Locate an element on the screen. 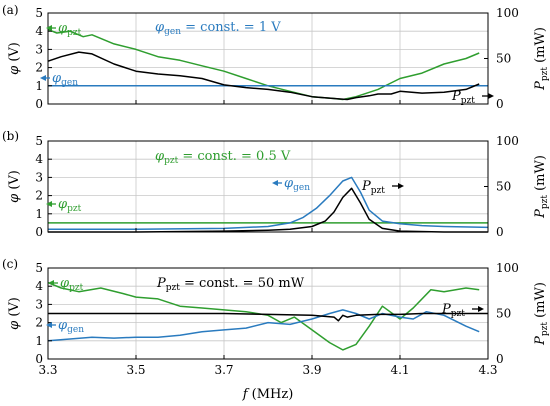 The width and height of the screenshot is (550, 406). x-tick-label: 3.5 is located at coordinates (135, 370).